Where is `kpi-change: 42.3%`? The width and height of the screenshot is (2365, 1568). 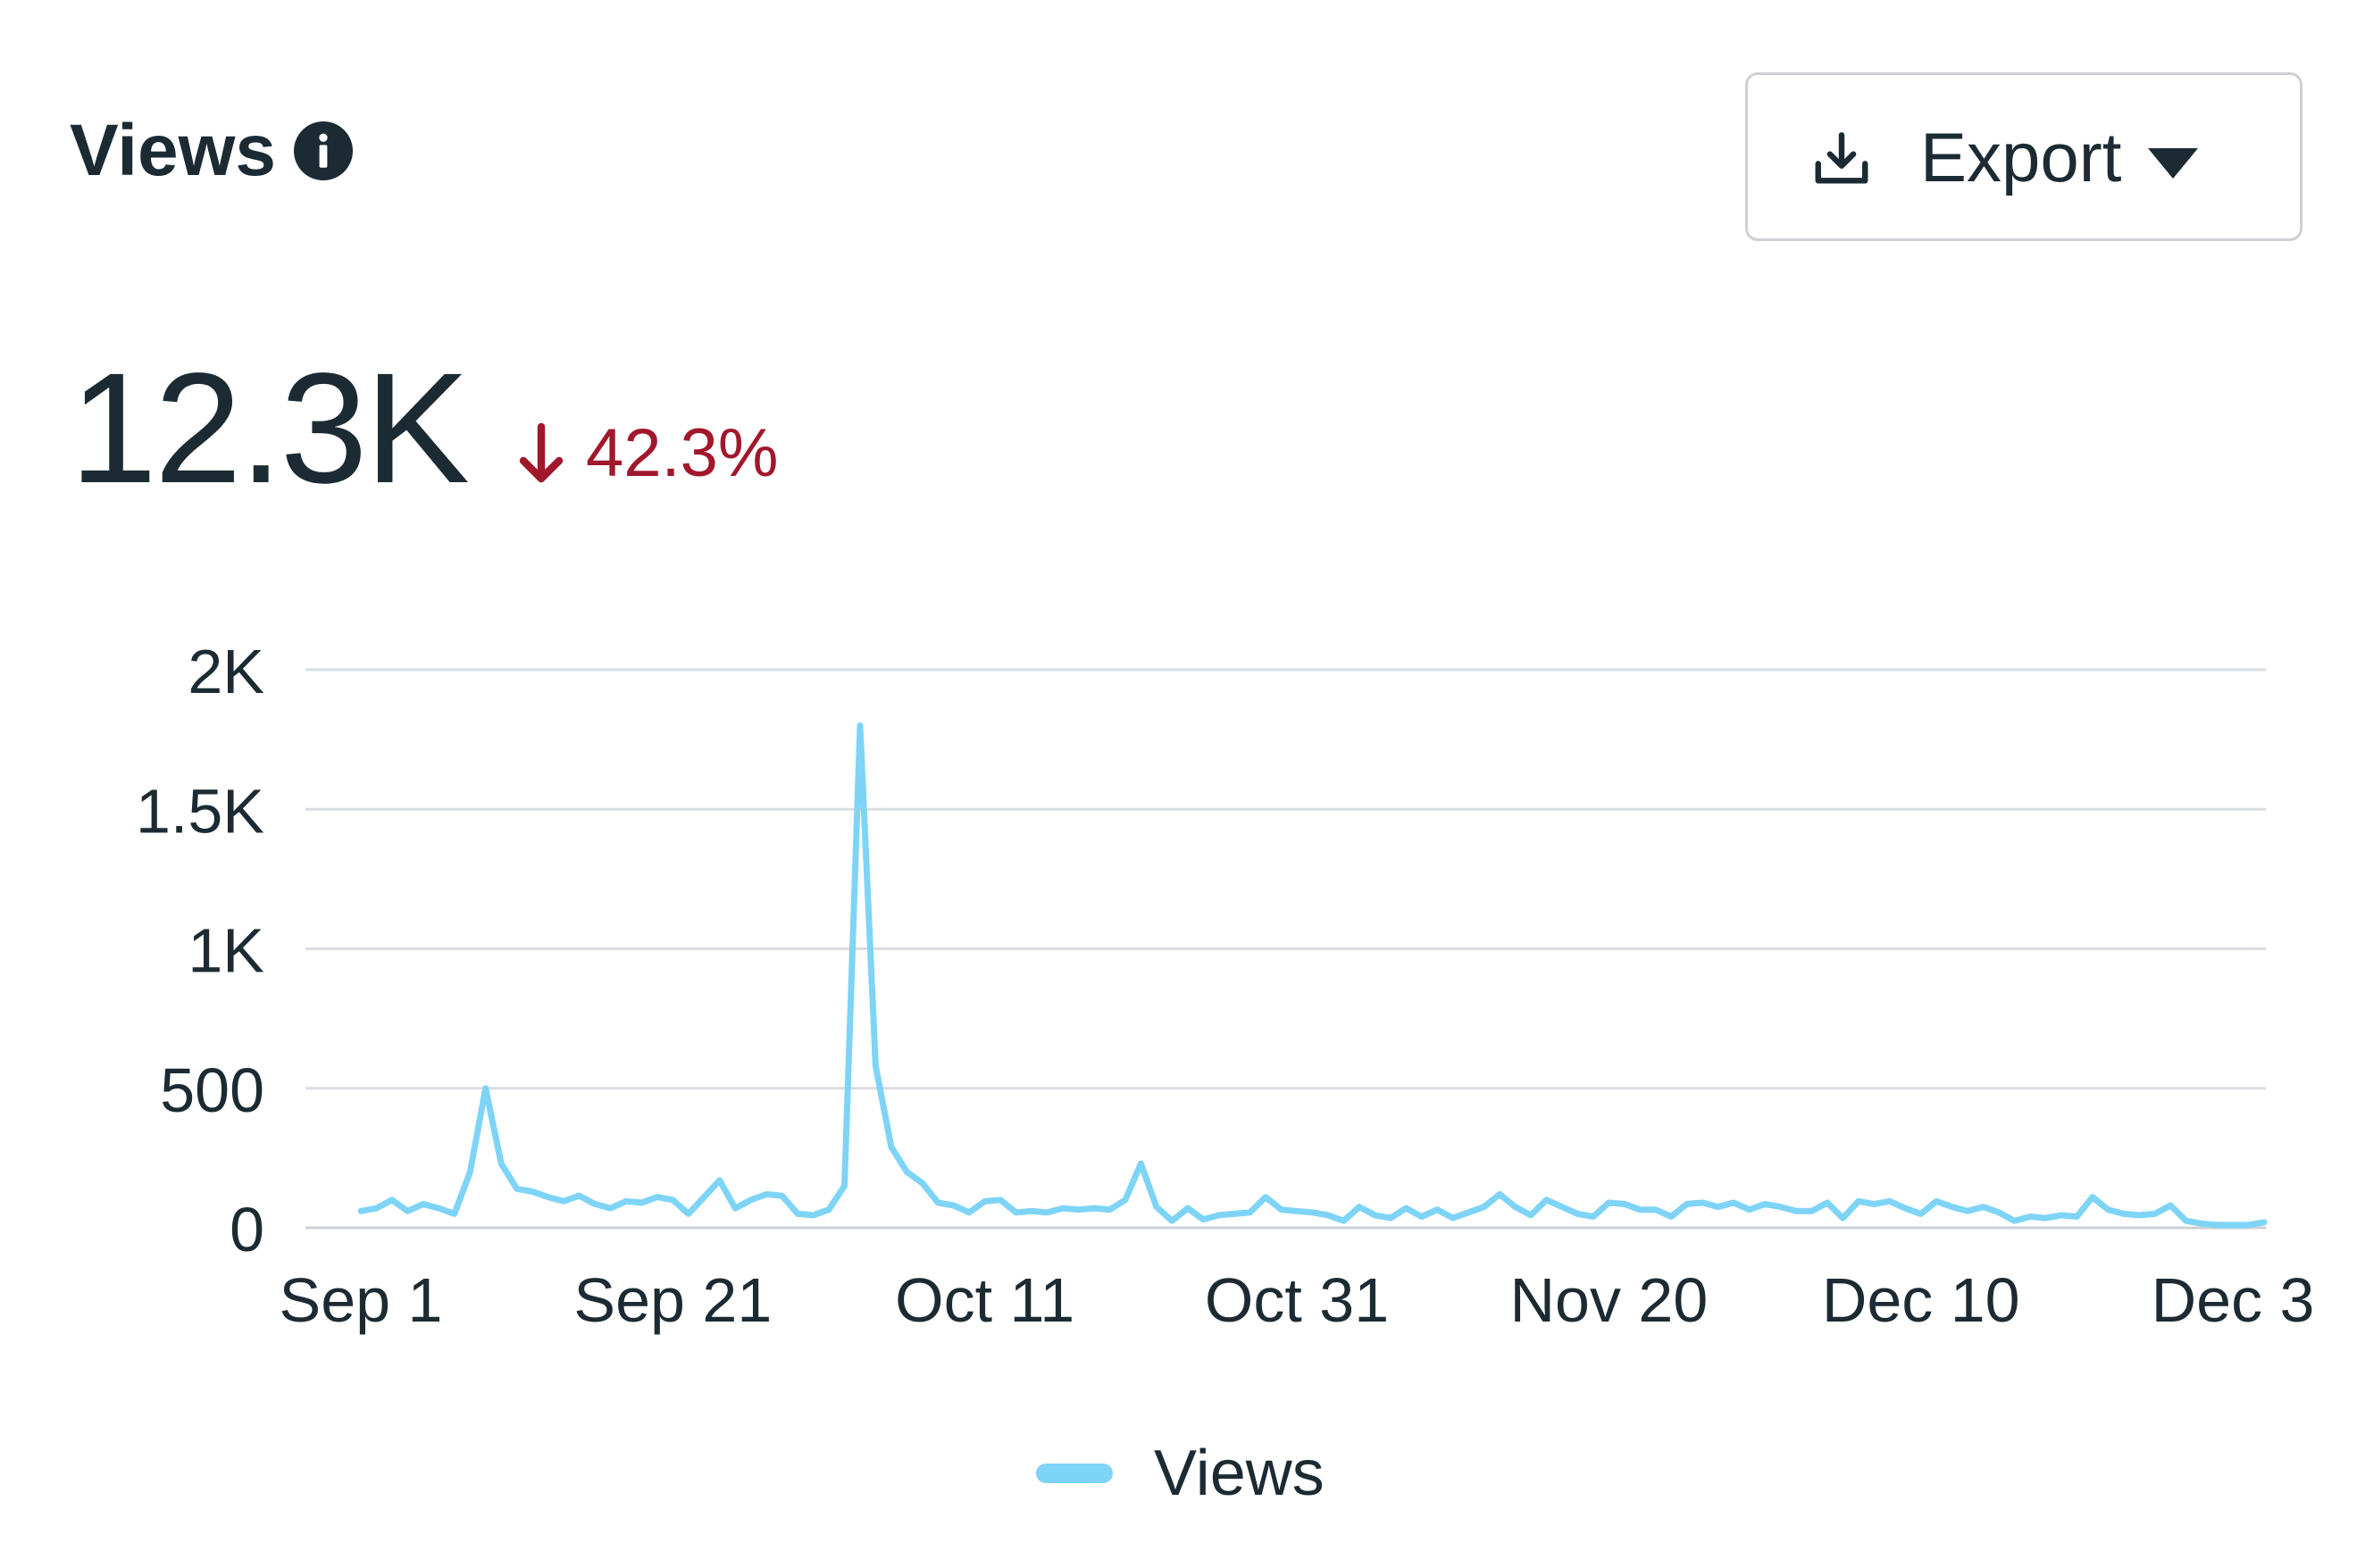 kpi-change: 42.3% is located at coordinates (647, 454).